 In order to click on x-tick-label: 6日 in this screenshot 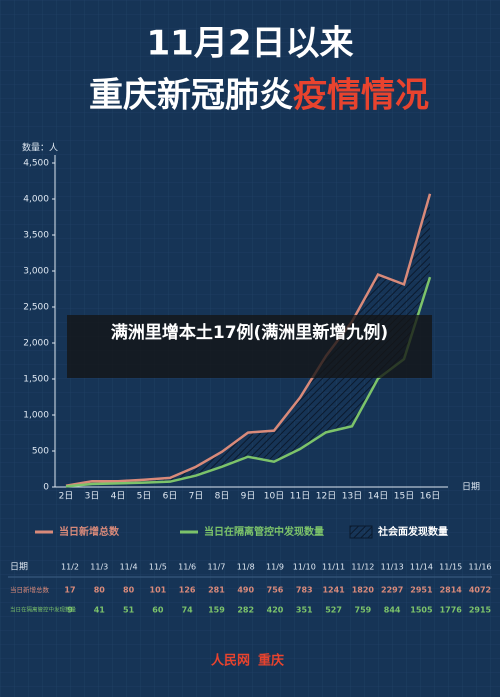, I will do `click(170, 496)`.